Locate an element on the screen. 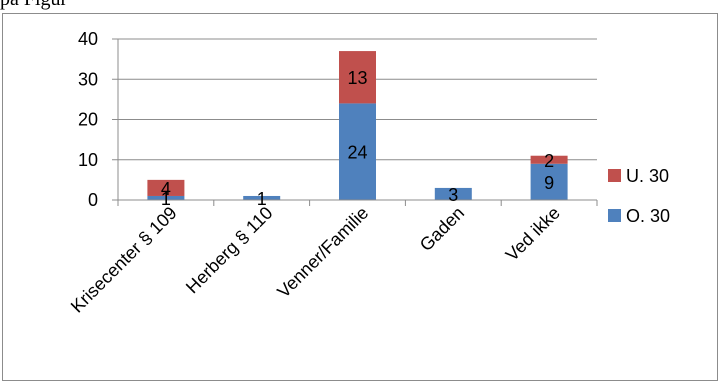  x-category-label: Gaden is located at coordinates (442, 229).